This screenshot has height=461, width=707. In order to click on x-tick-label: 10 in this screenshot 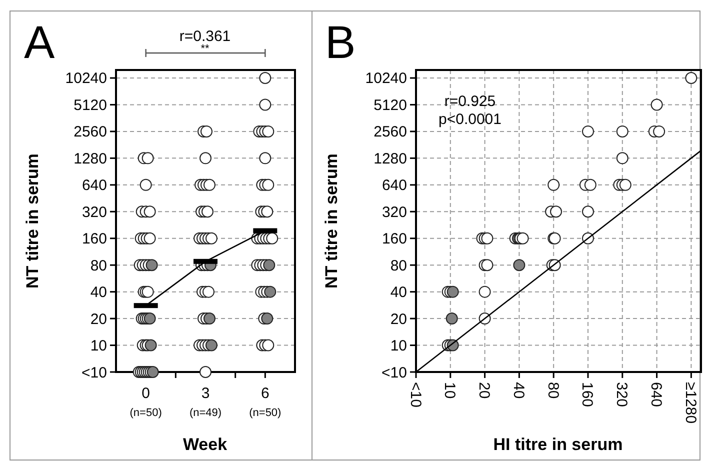, I will do `click(449, 390)`.